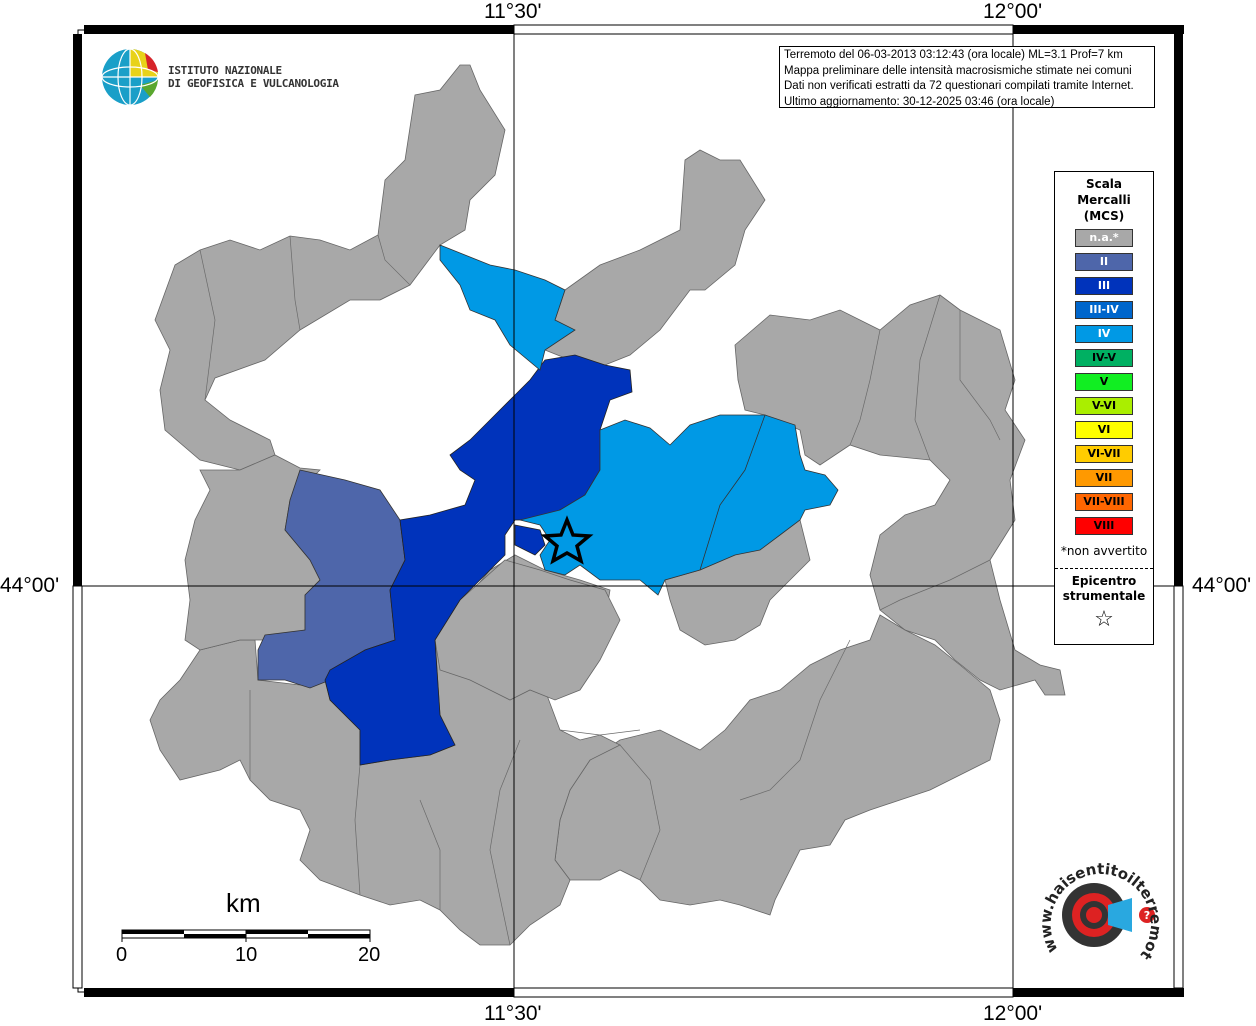  Describe the element at coordinates (1104, 286) in the screenshot. I see `legend-swatch-iii: III` at that location.